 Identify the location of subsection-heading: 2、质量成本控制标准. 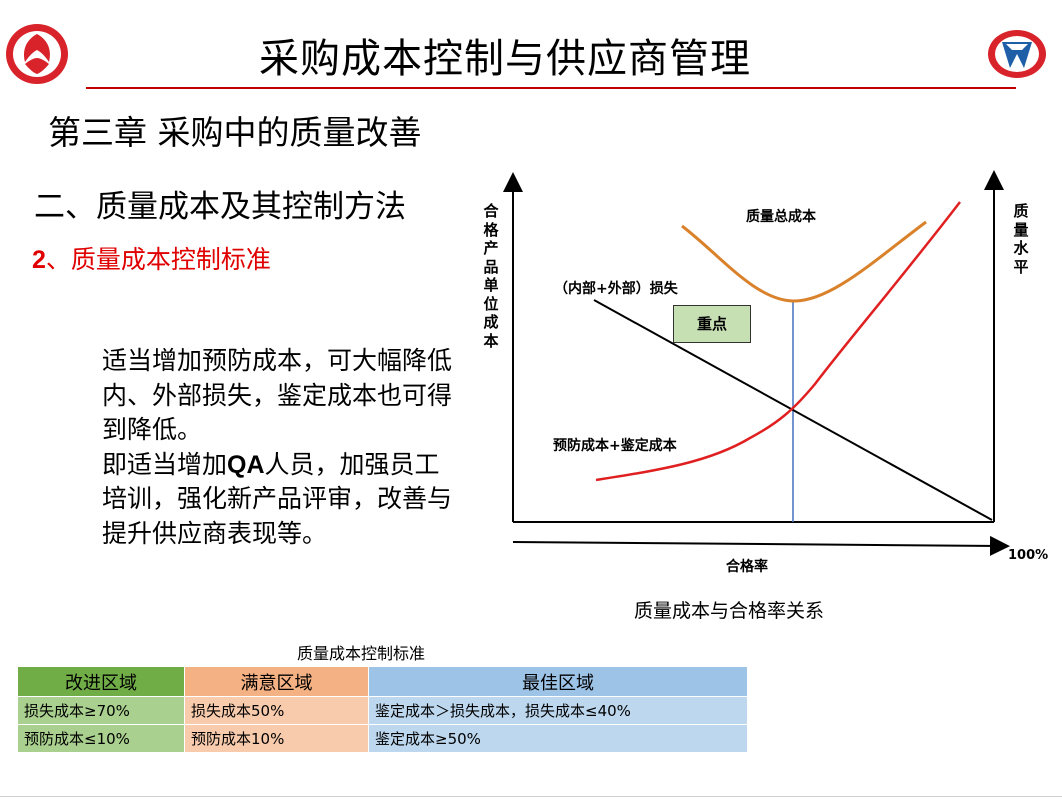
(151, 258).